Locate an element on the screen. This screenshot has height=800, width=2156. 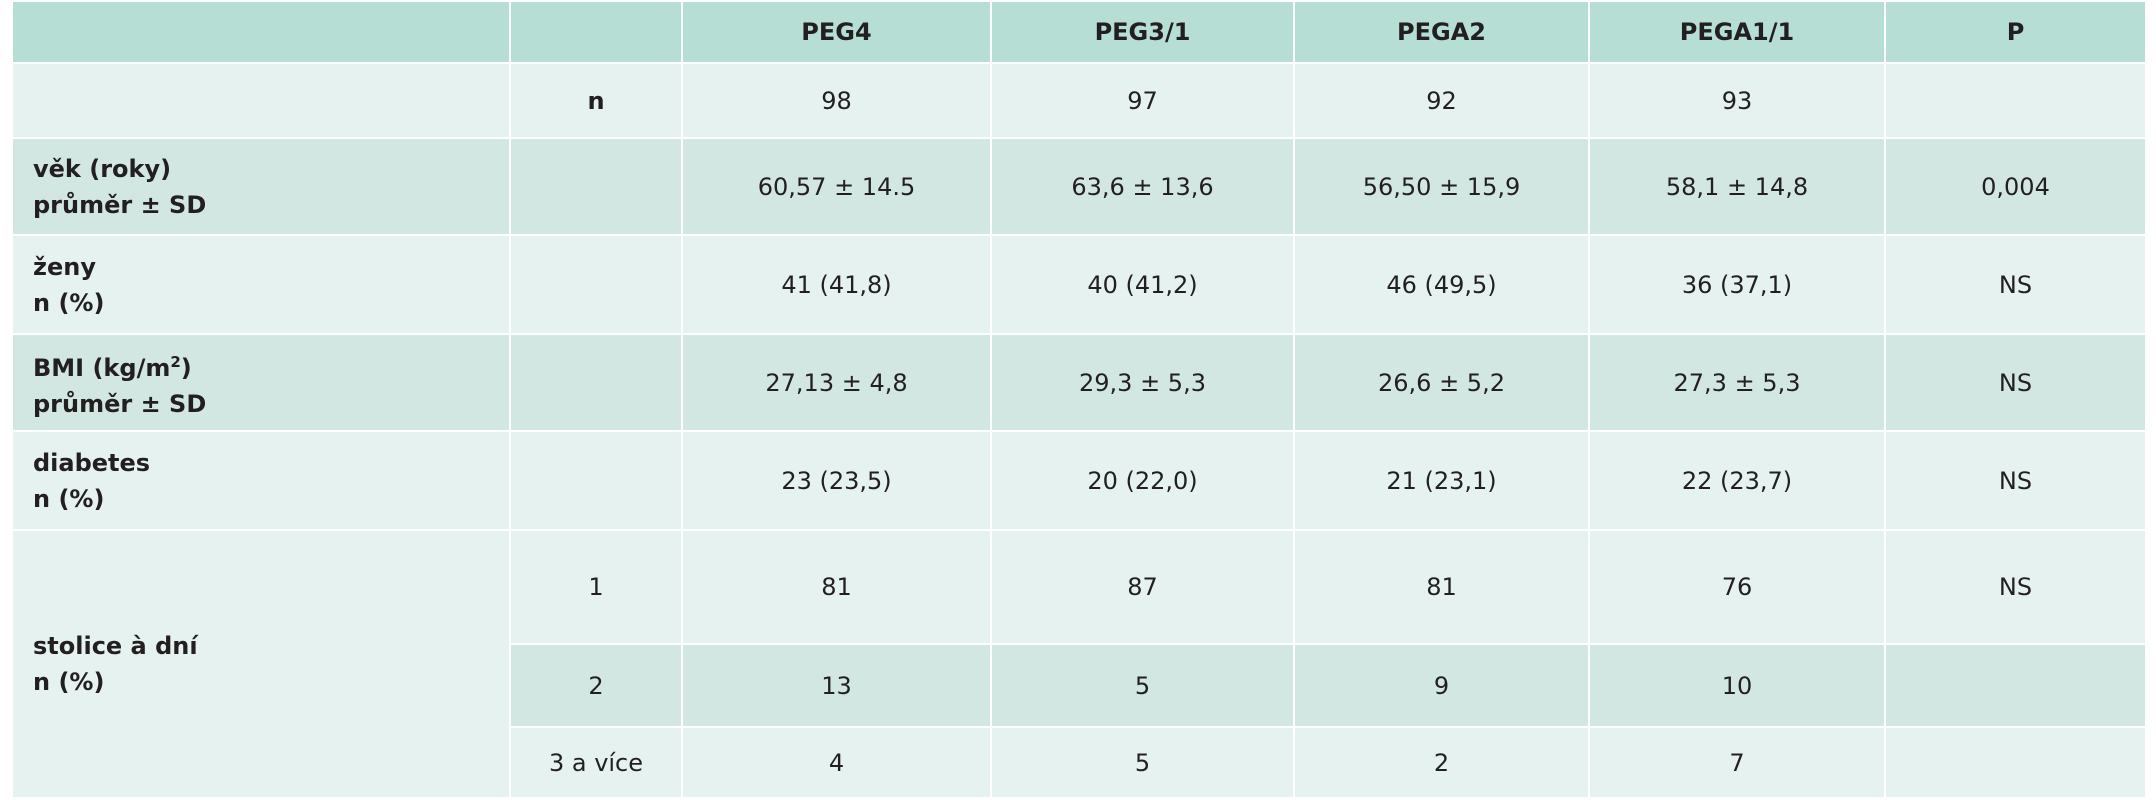
value-cell: 9 is located at coordinates (1441, 685).